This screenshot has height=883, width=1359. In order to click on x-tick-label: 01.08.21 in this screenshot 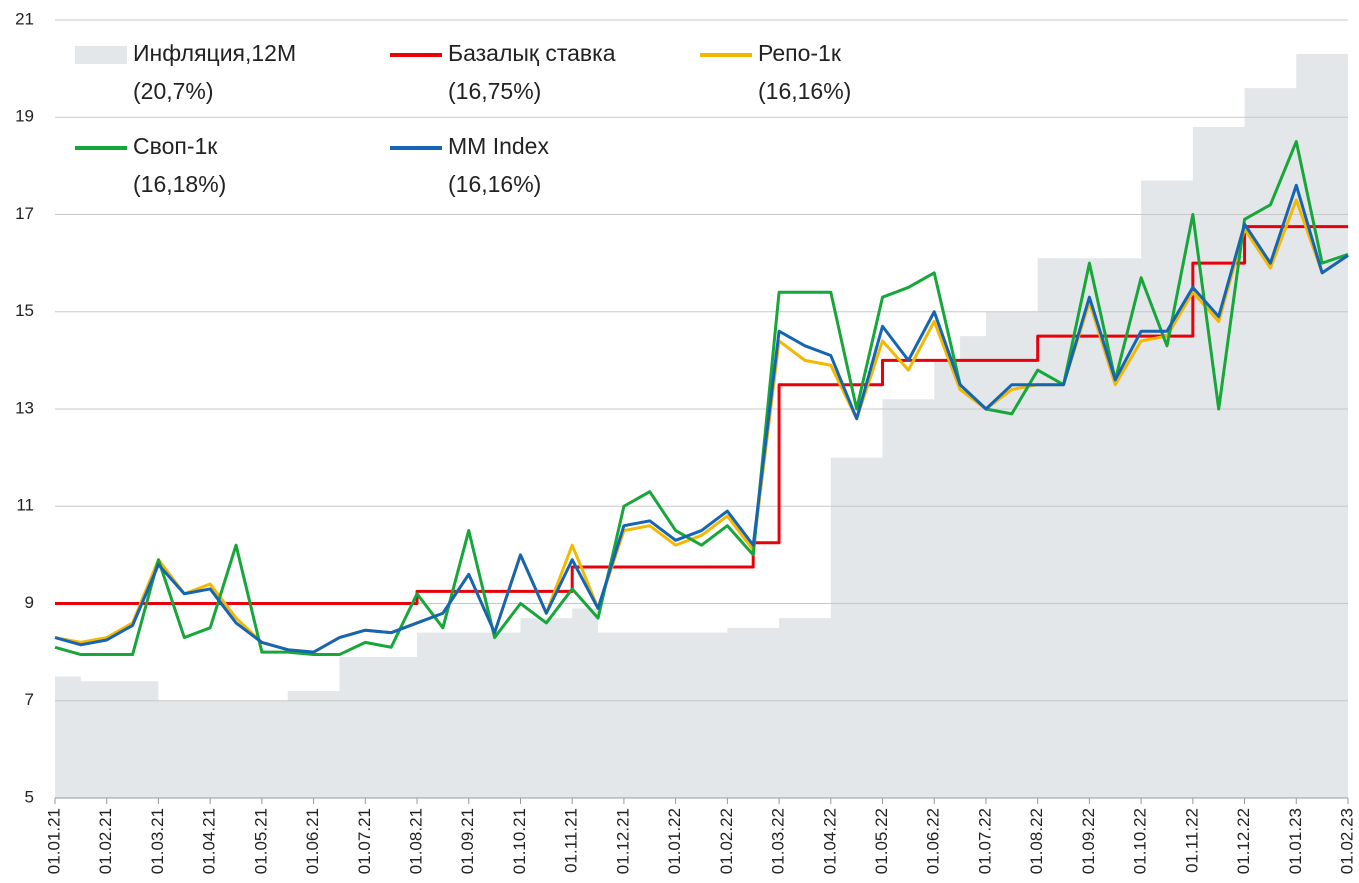, I will do `click(416, 841)`.